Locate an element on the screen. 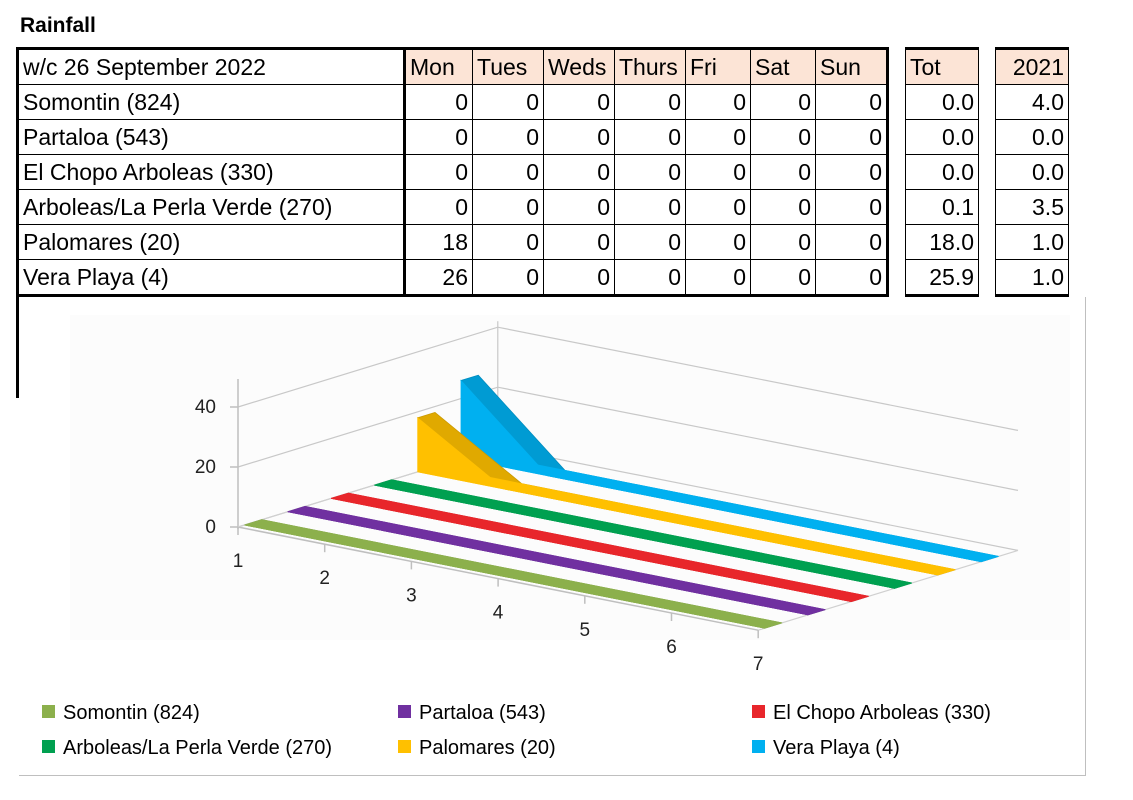  legend-item: Arboleas/La Perla Verde (270) is located at coordinates (187, 748).